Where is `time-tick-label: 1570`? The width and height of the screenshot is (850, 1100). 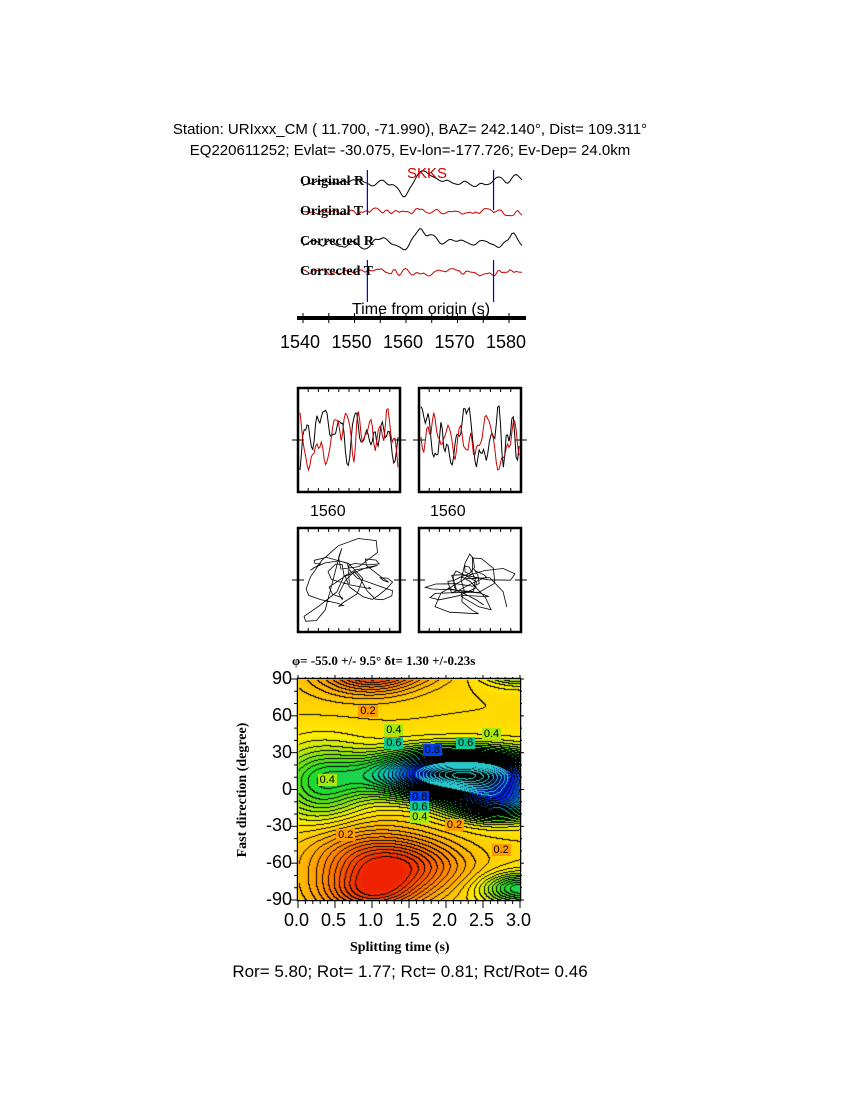 time-tick-label: 1570 is located at coordinates (454, 342).